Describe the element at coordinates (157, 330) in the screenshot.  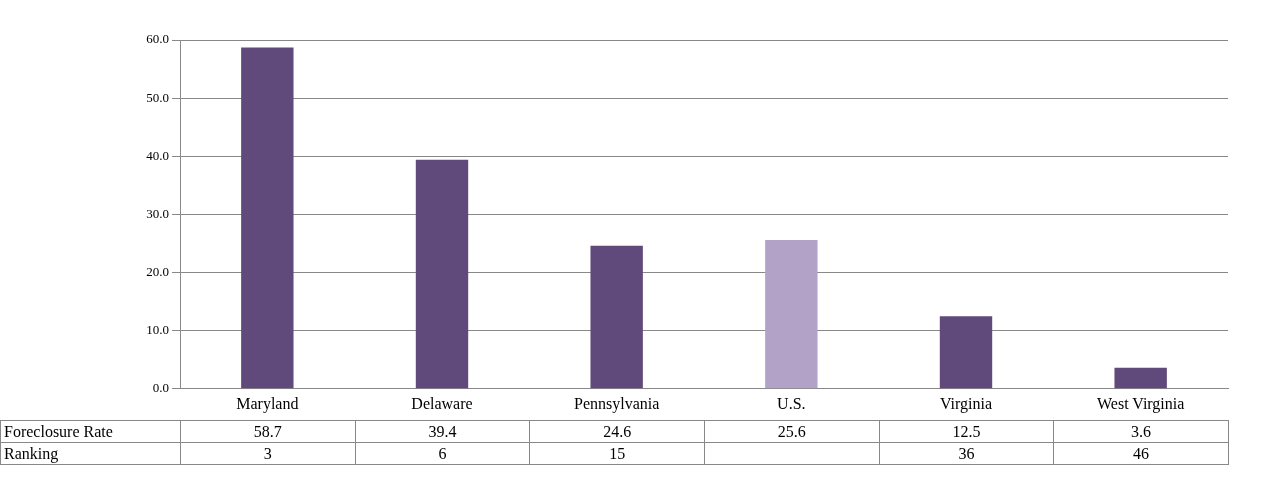
I see `y-tick-label: 10.0` at that location.